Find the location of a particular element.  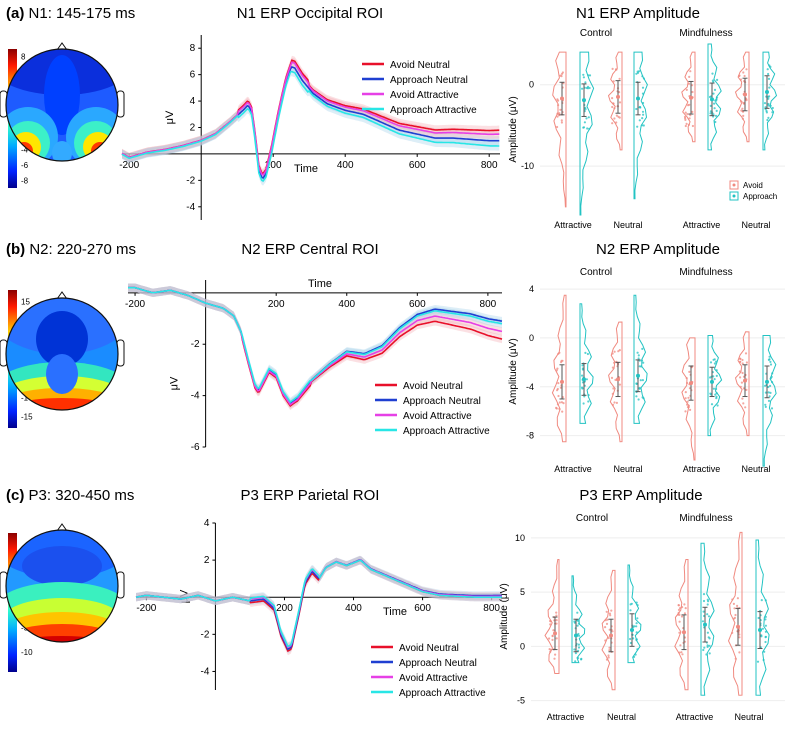

x-tick-label: 600 is located at coordinates (417, 304).